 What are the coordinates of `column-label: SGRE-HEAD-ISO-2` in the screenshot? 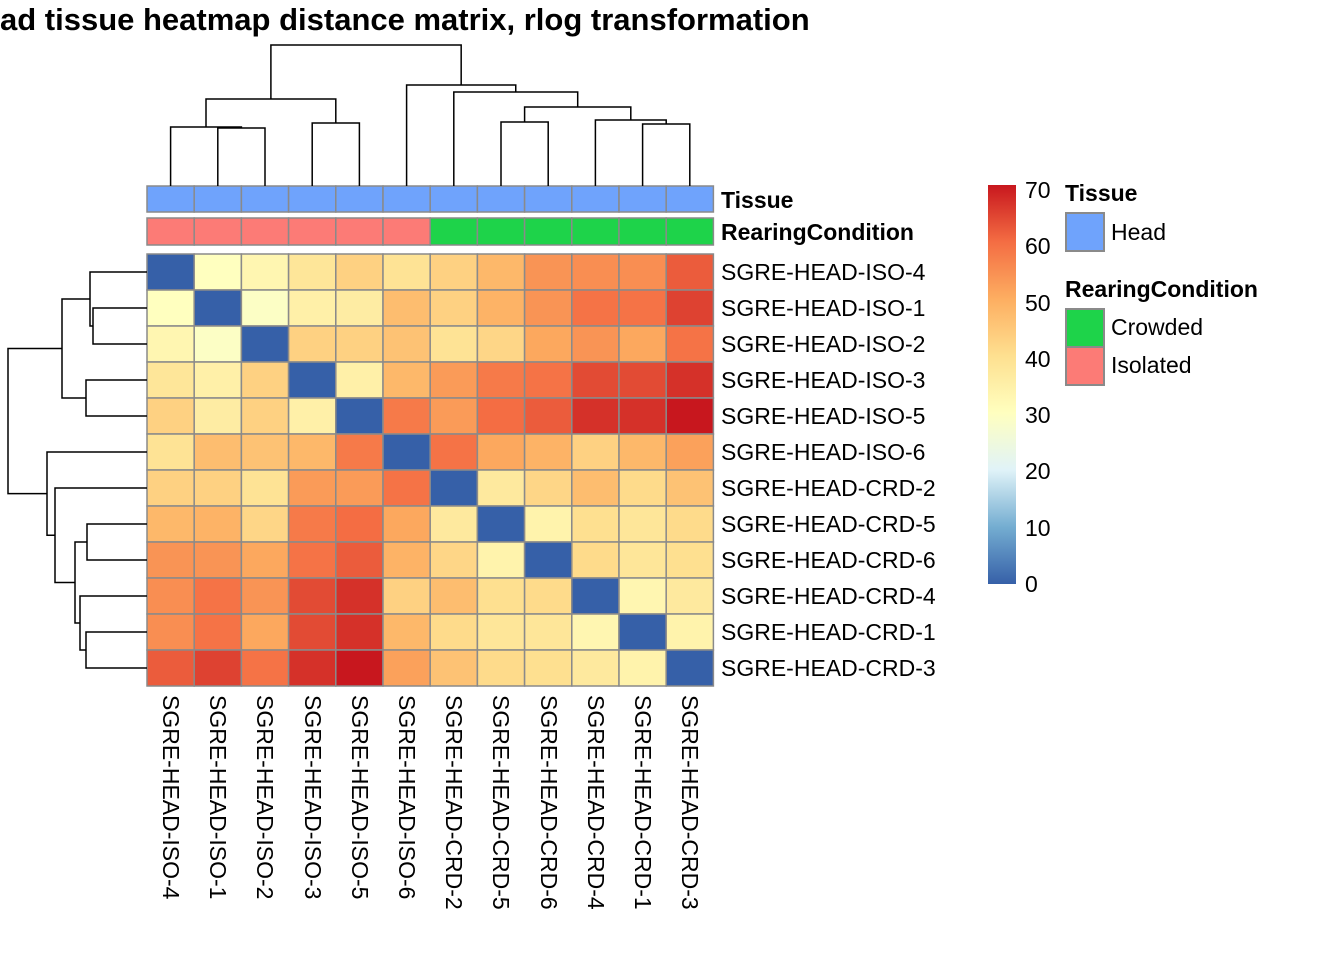 It's located at (265, 797).